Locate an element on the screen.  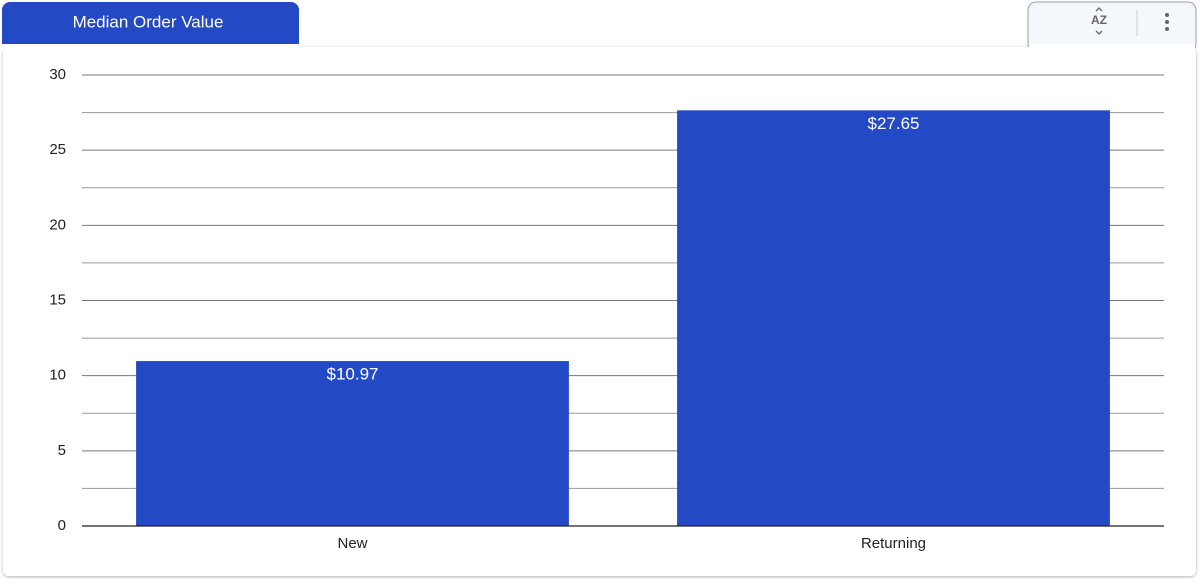
x-tick-label: New is located at coordinates (352, 543).